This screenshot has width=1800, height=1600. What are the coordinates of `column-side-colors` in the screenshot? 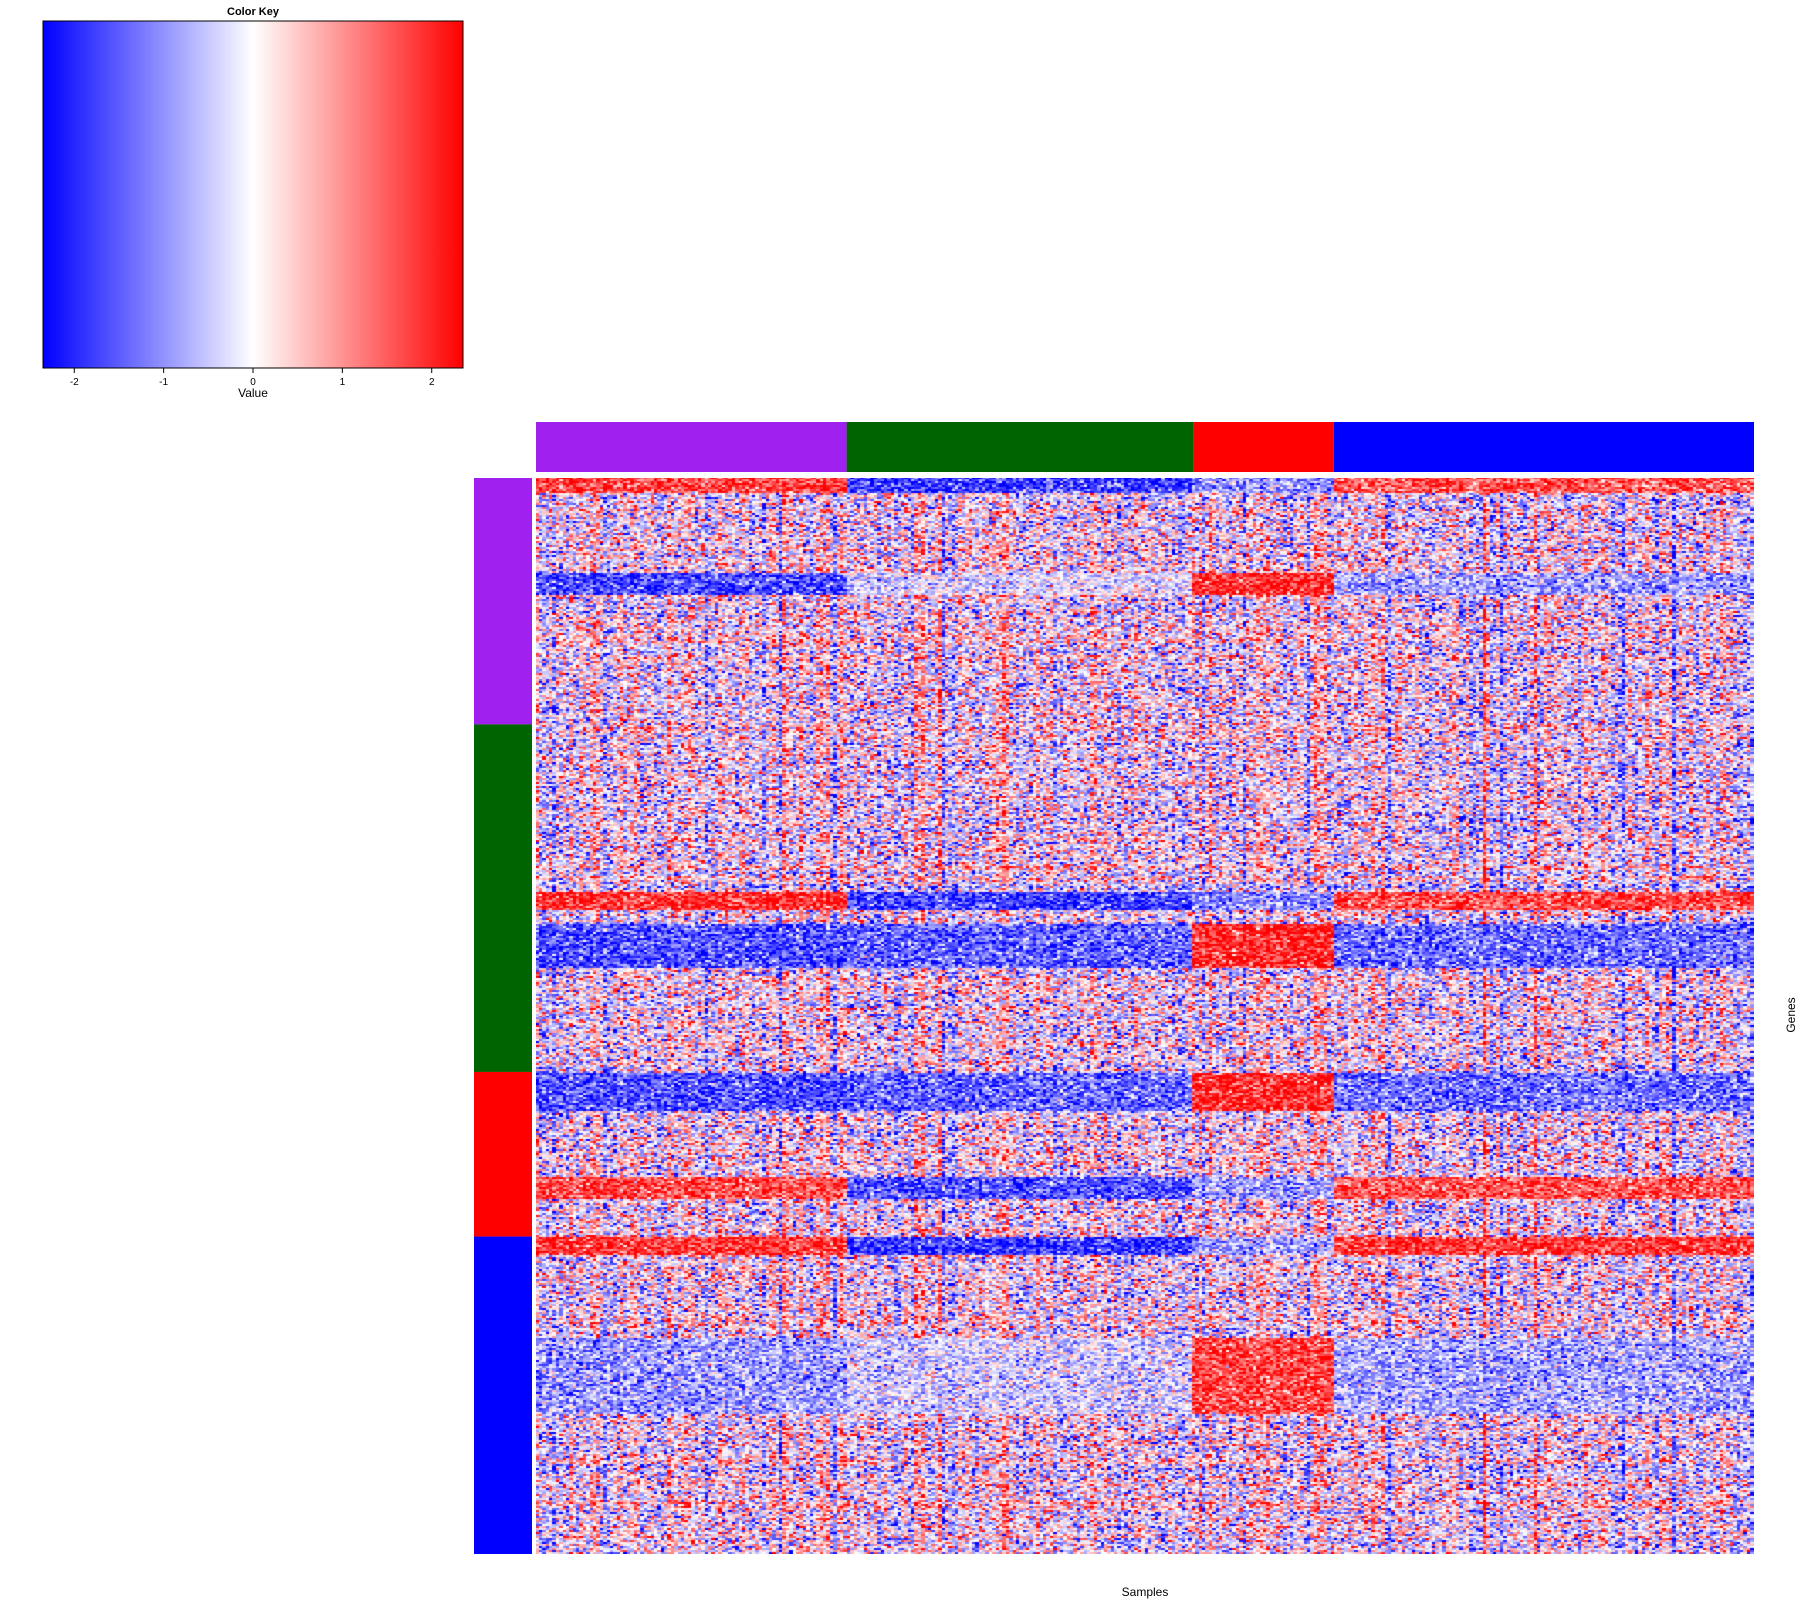 It's located at (1145, 447).